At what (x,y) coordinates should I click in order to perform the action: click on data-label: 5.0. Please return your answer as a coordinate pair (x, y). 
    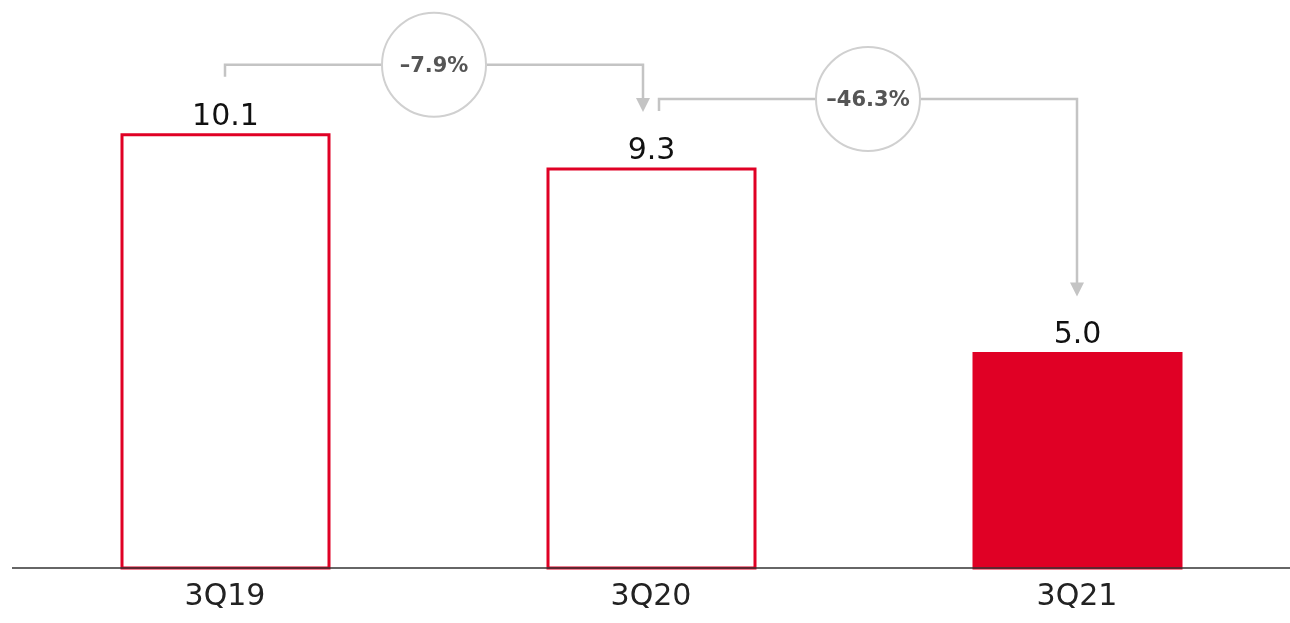
    Looking at the image, I should click on (1077, 333).